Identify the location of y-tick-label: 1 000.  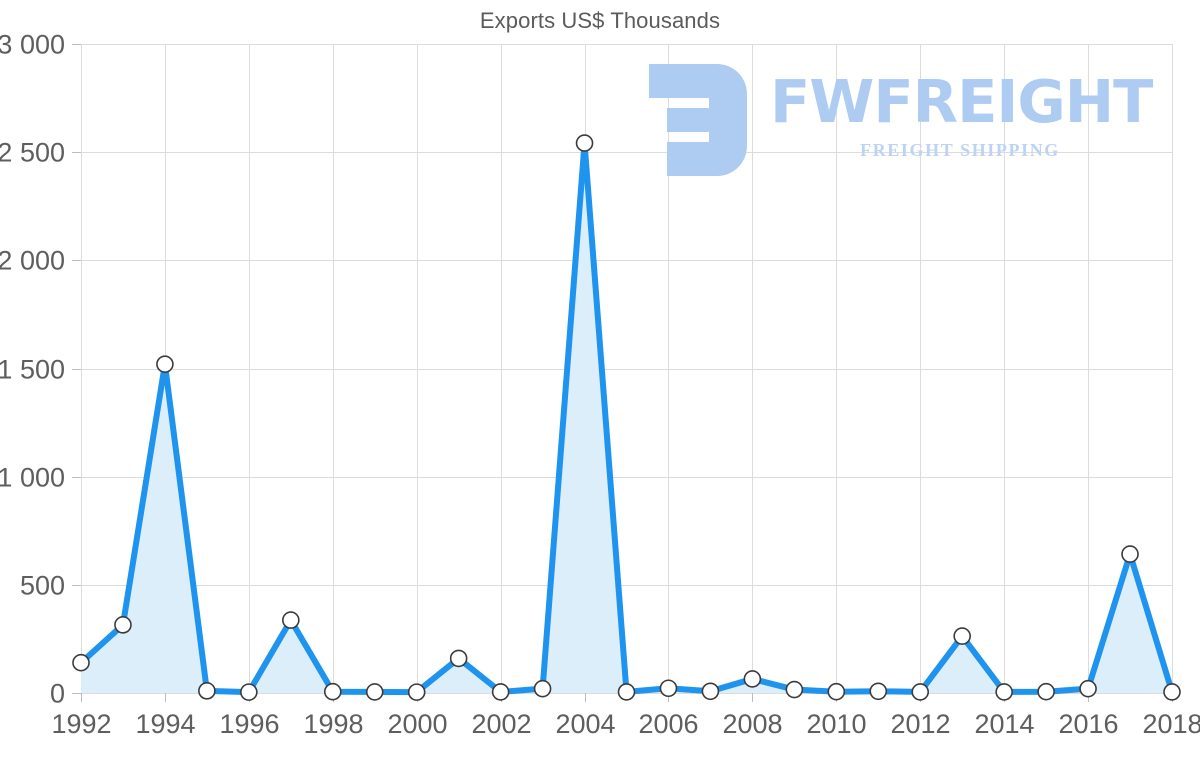
(32, 478).